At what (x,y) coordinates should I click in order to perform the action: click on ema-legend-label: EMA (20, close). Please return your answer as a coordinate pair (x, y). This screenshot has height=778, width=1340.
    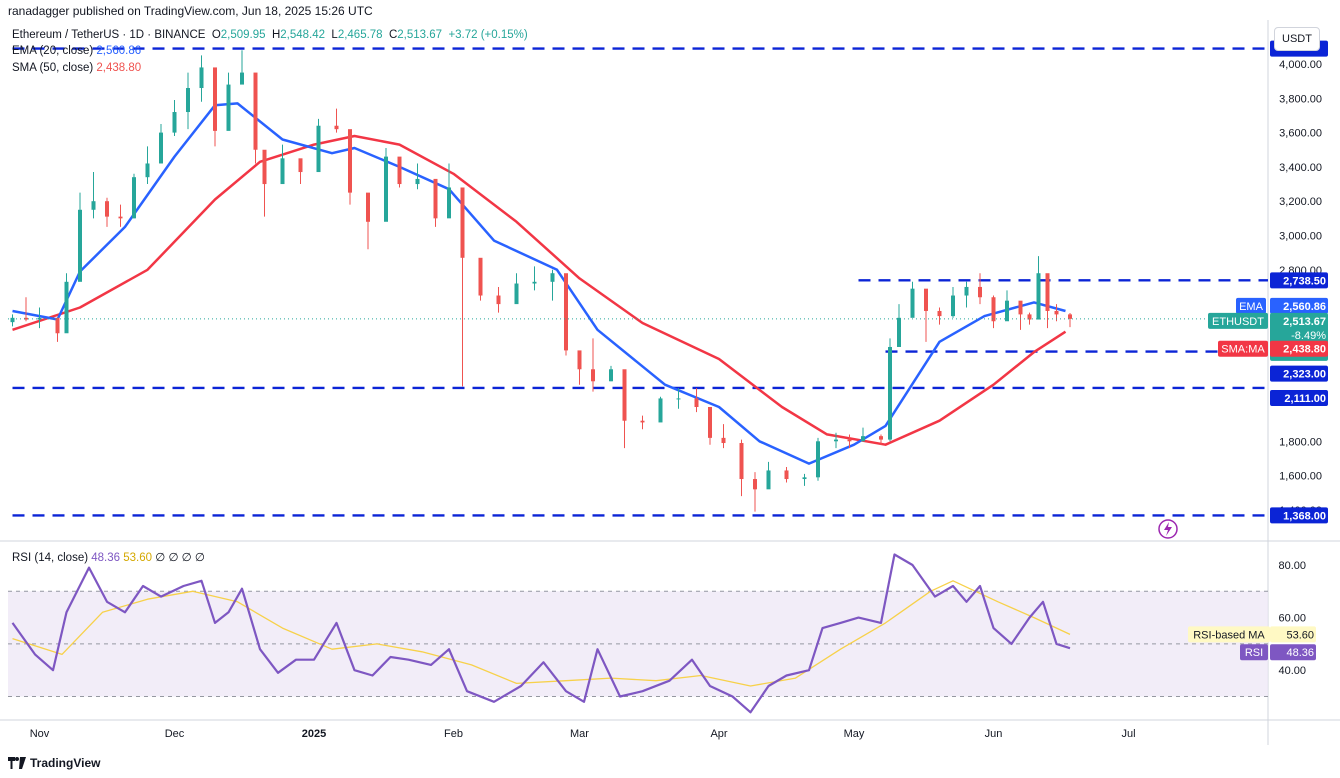
    Looking at the image, I should click on (53, 51).